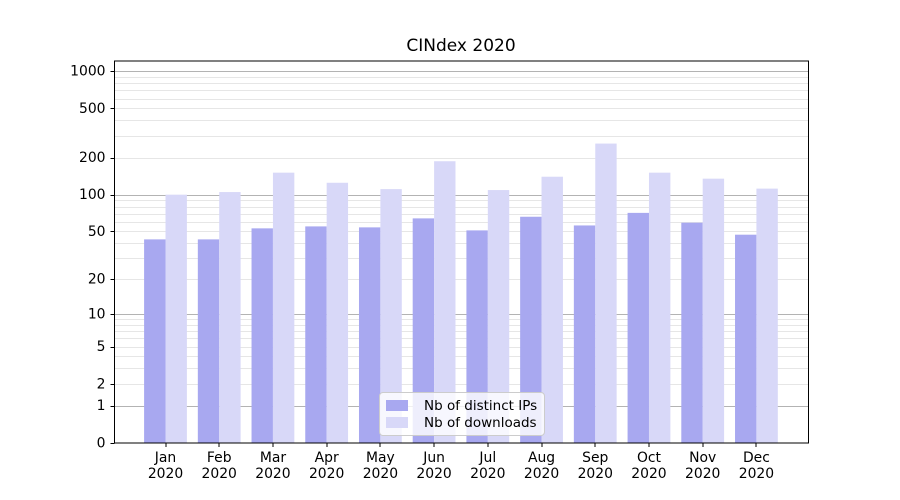  I want to click on x-tick-label-month: Dec, so click(756, 458).